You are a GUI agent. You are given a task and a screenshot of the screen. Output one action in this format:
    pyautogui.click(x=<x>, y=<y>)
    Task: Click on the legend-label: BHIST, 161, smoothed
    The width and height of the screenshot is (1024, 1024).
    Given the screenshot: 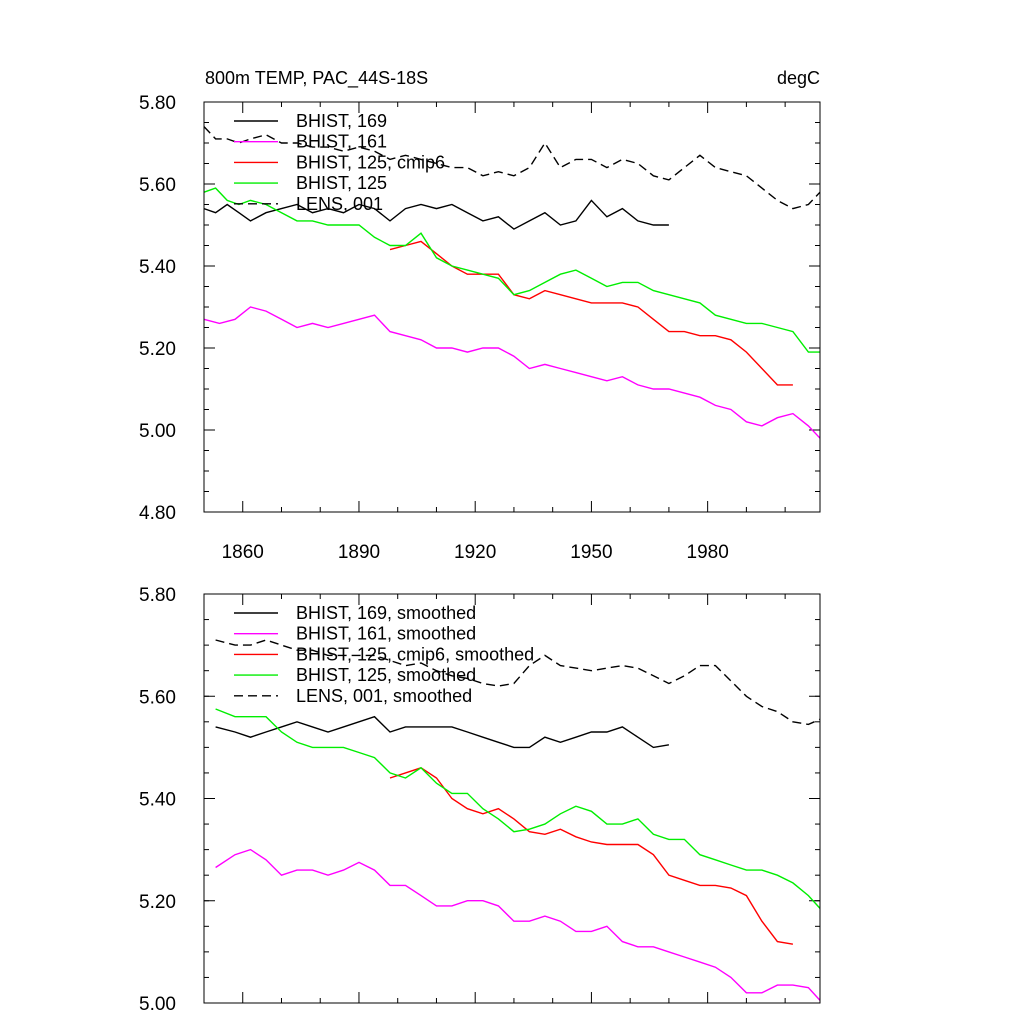 What is the action you would take?
    pyautogui.click(x=386, y=634)
    